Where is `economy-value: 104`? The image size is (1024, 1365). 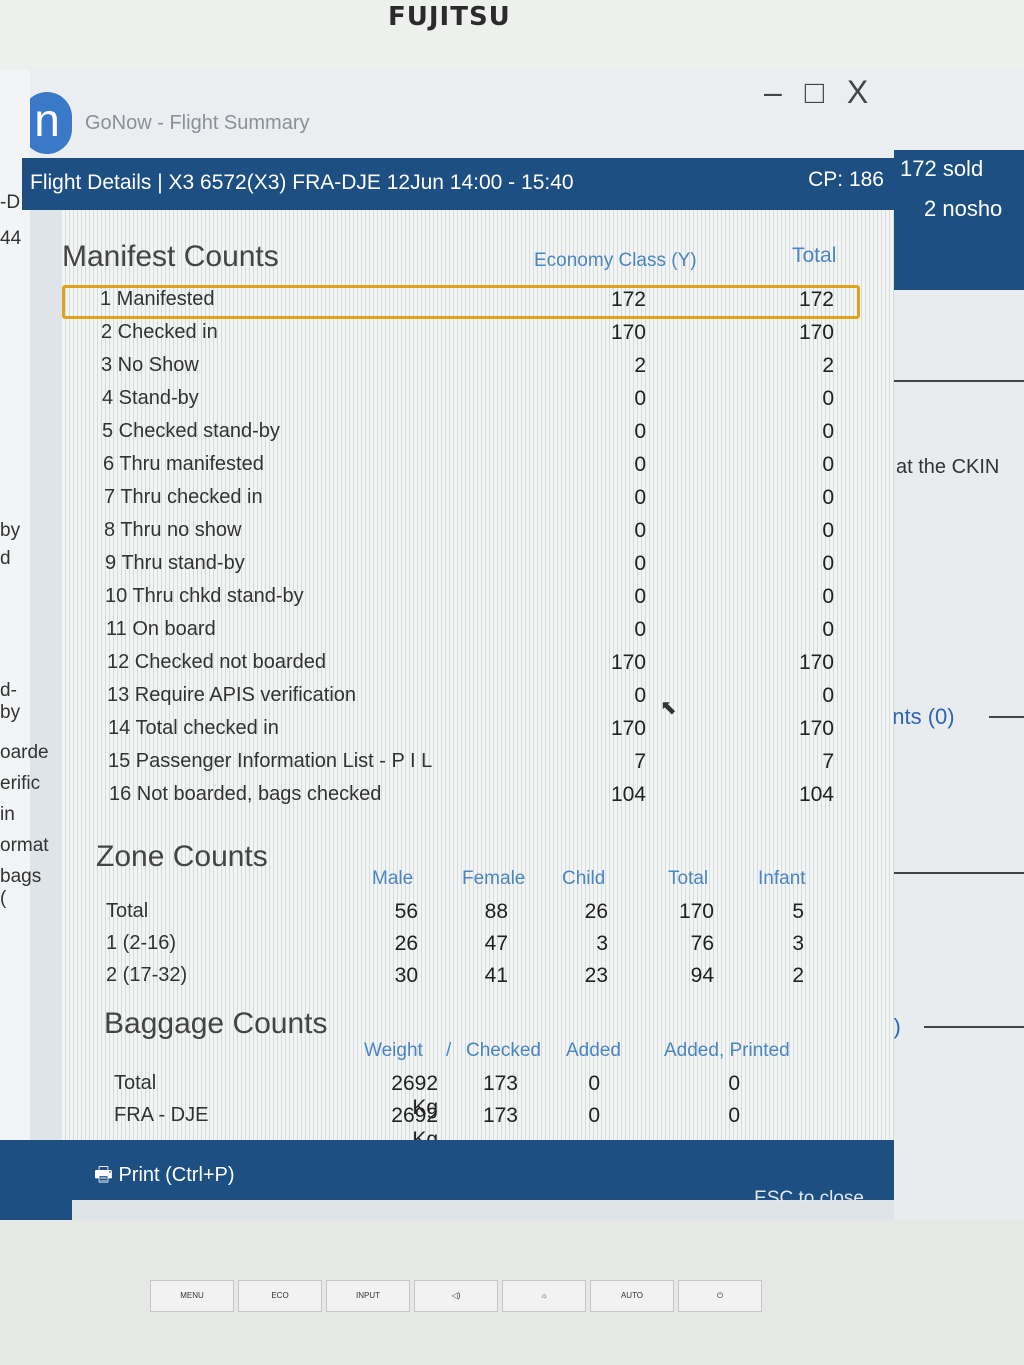
economy-value: 104 is located at coordinates (628, 794).